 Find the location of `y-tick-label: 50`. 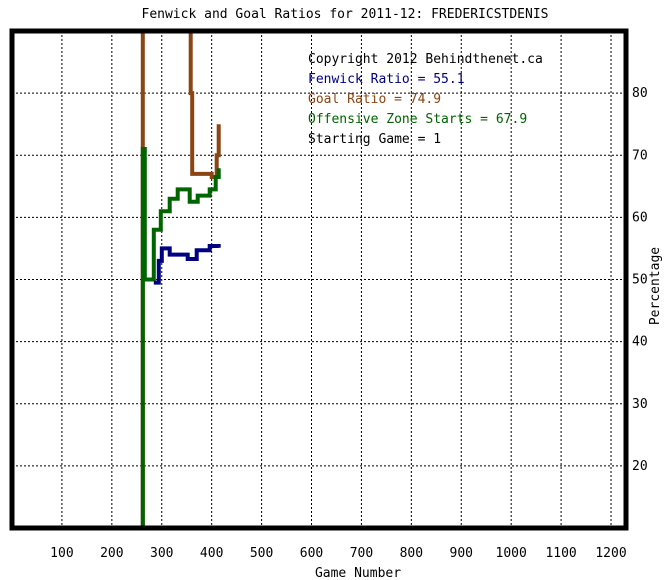

y-tick-label: 50 is located at coordinates (640, 280).